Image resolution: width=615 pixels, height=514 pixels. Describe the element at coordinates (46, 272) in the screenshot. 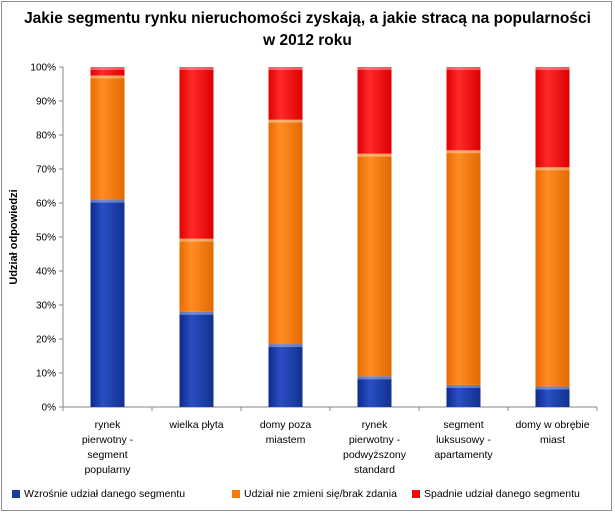

I see `y-tick-label: 40%` at that location.